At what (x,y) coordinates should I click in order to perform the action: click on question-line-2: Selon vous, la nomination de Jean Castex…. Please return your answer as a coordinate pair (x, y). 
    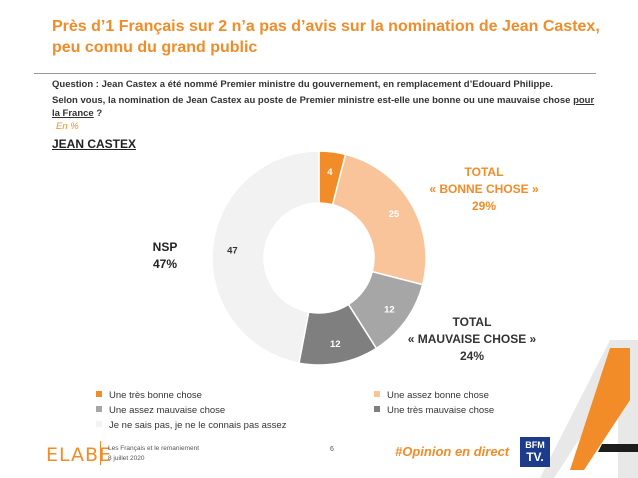
    Looking at the image, I should click on (327, 107).